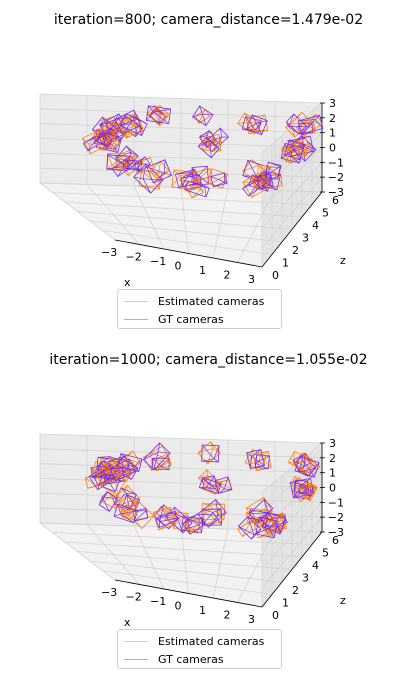 This screenshot has width=417, height=681. Describe the element at coordinates (332, 443) in the screenshot. I see `y-tick-label: 3` at that location.